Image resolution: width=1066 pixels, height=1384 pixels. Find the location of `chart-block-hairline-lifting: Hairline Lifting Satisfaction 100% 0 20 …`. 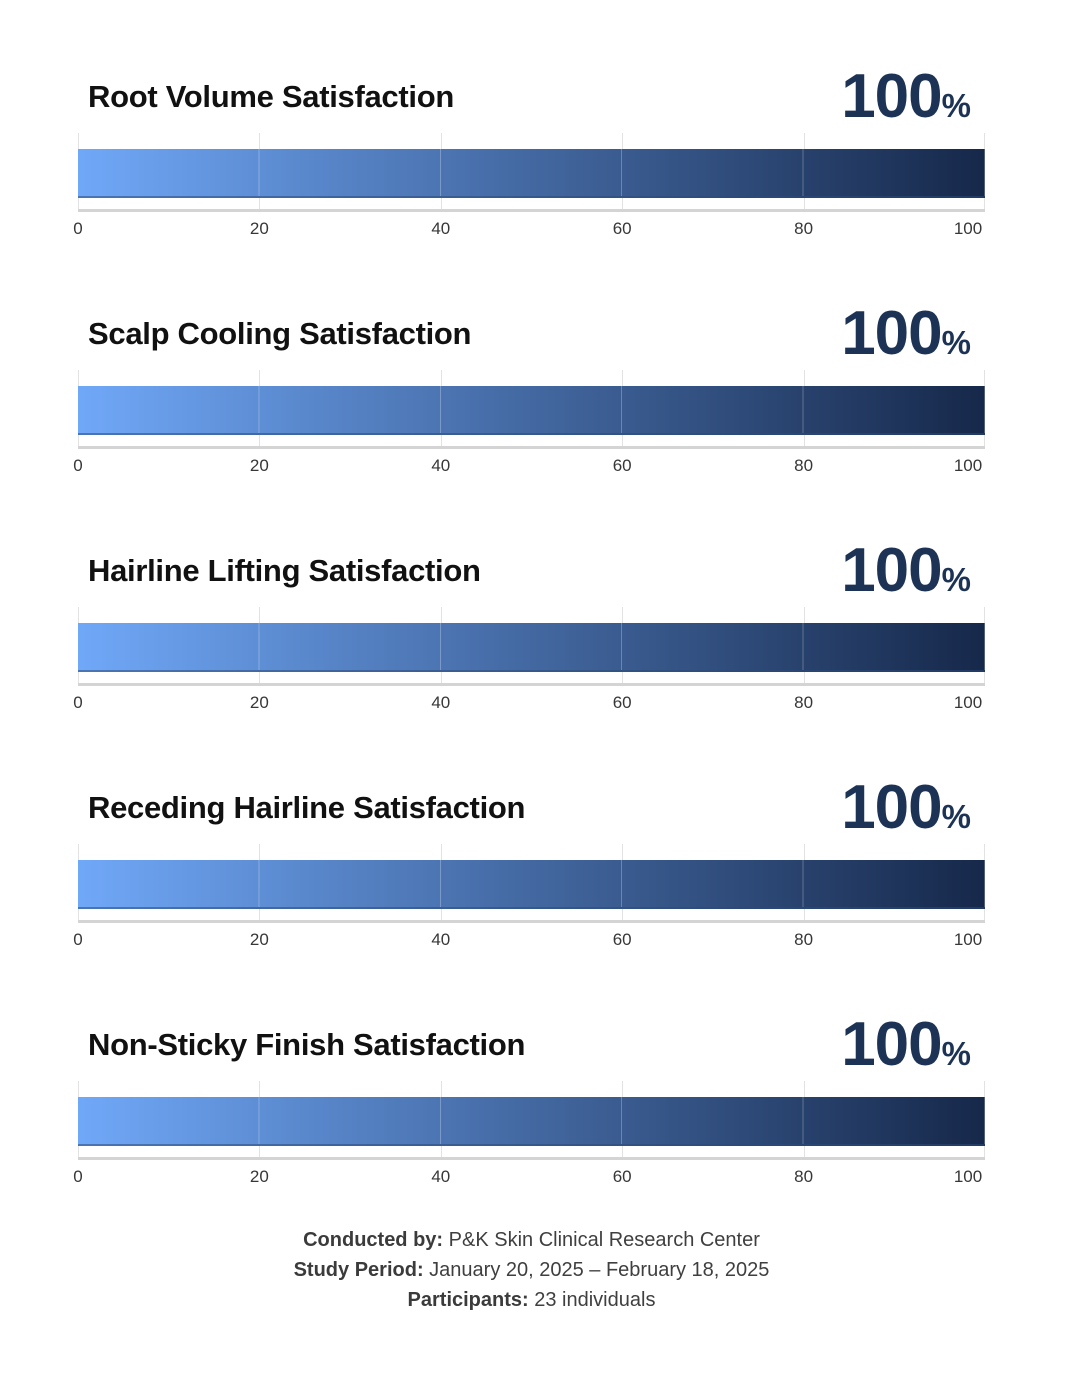

chart-block-hairline-lifting: Hairline Lifting Satisfaction 100% 0 20 … is located at coordinates (529, 627).